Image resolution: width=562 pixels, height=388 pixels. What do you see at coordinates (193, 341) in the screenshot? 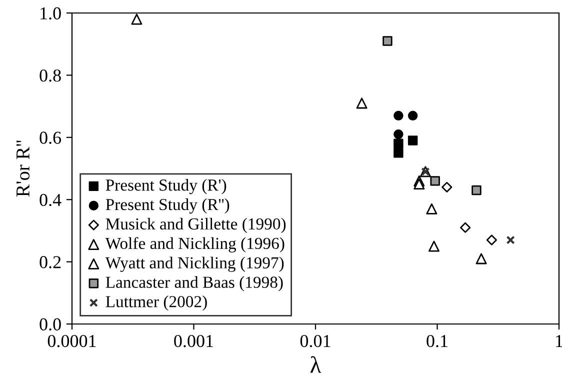
I see `x-tick-label: 0.001` at bounding box center [193, 341].